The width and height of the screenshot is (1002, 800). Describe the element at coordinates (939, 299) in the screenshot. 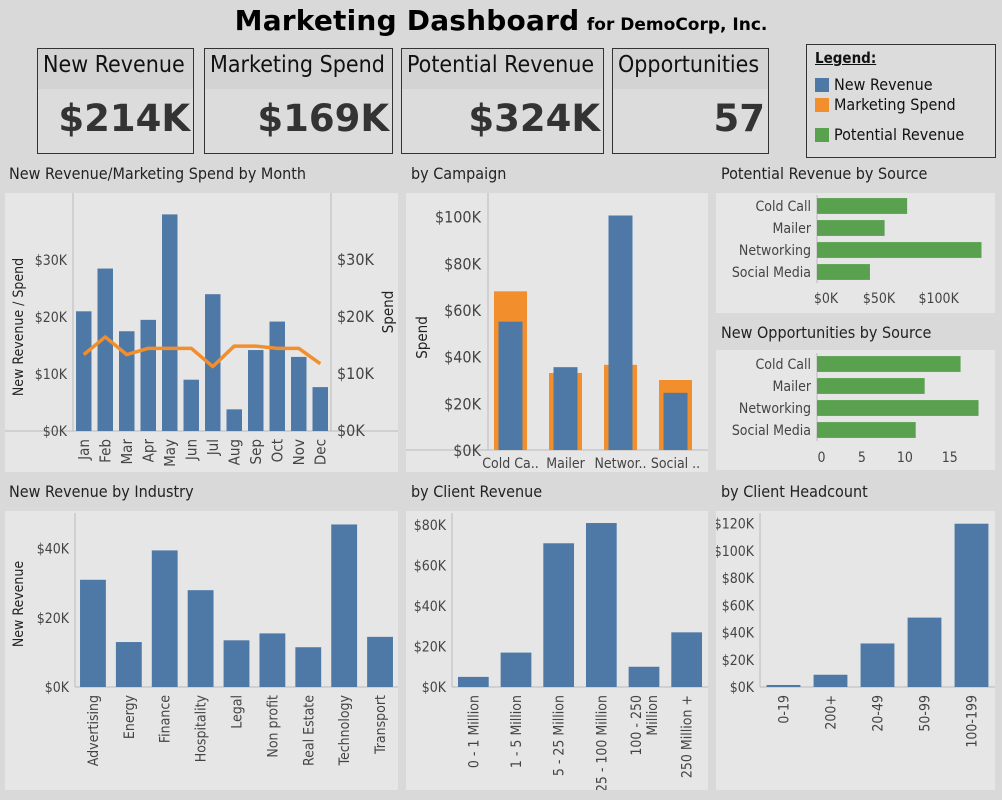

I see `x-tick-label: $100K` at that location.